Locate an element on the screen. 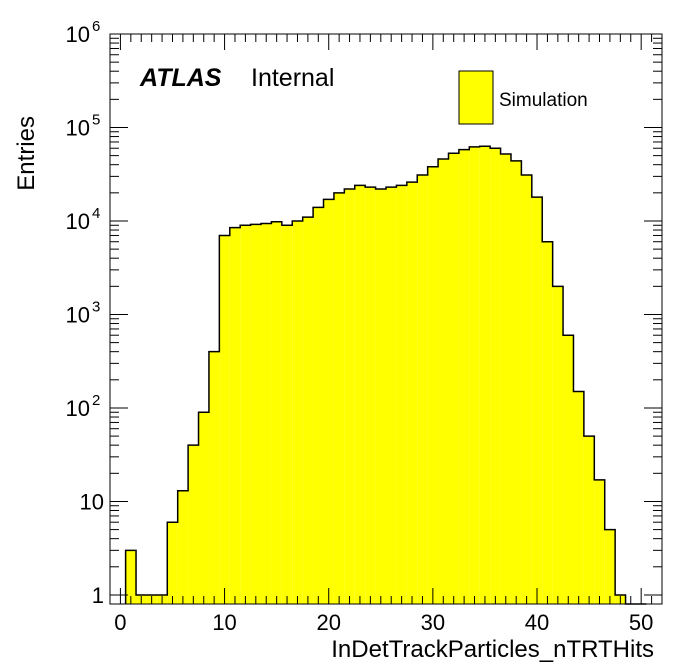 This screenshot has height=672, width=696. y-tick-exponent: 6 is located at coordinates (96, 26).